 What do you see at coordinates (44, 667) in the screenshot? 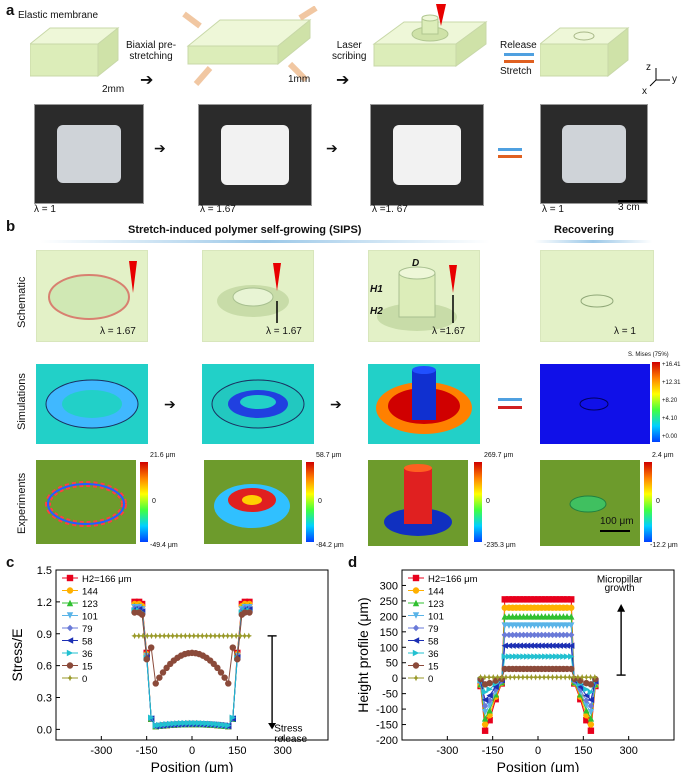
I see `y-tick-label: 0.6` at bounding box center [44, 667].